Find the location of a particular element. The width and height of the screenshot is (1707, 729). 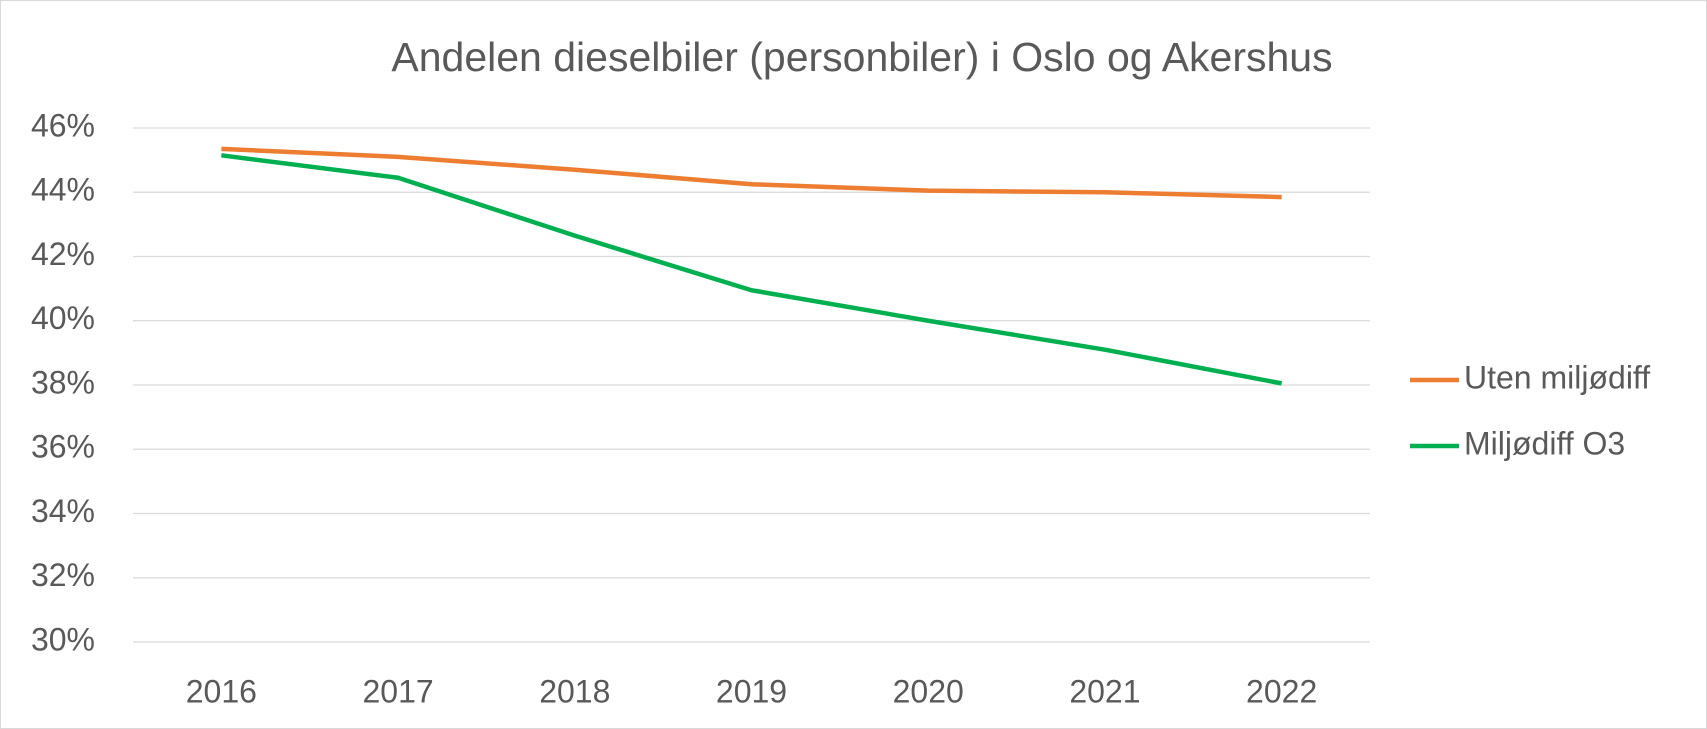

y-tick-label: 40% is located at coordinates (63, 318).